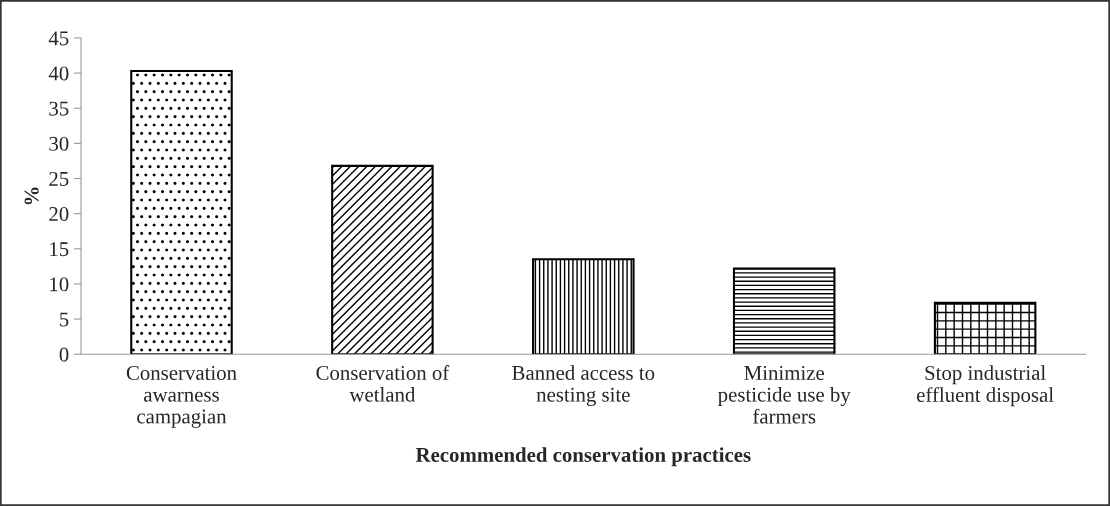 This screenshot has width=1110, height=506. What do you see at coordinates (985, 386) in the screenshot?
I see `x-tick-label: Stop industrial effluent disposal` at bounding box center [985, 386].